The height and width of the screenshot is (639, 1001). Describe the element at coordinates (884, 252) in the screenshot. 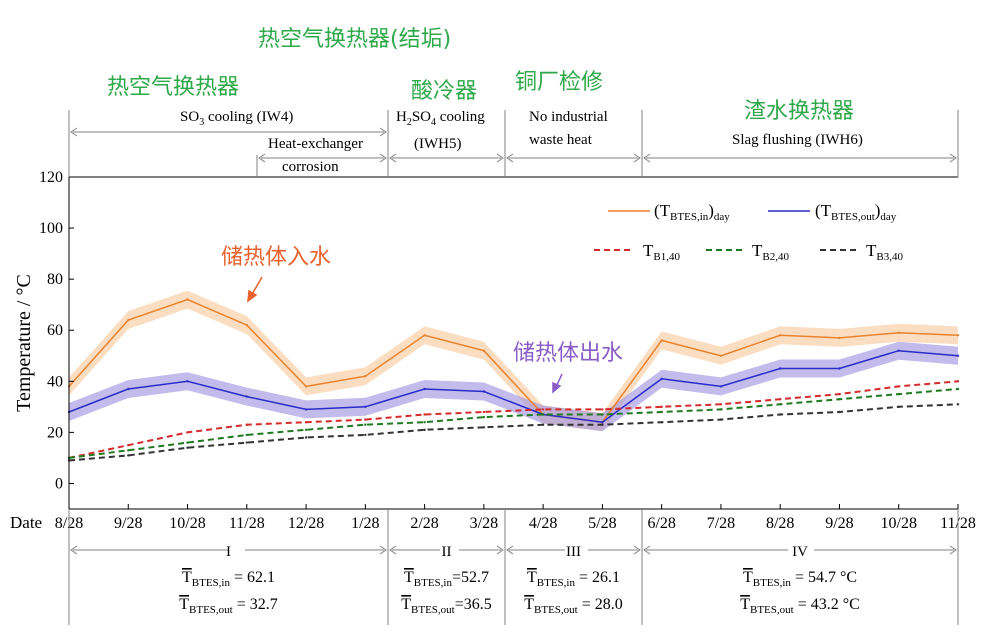

I see `legend-label-b3: TB3,40` at that location.